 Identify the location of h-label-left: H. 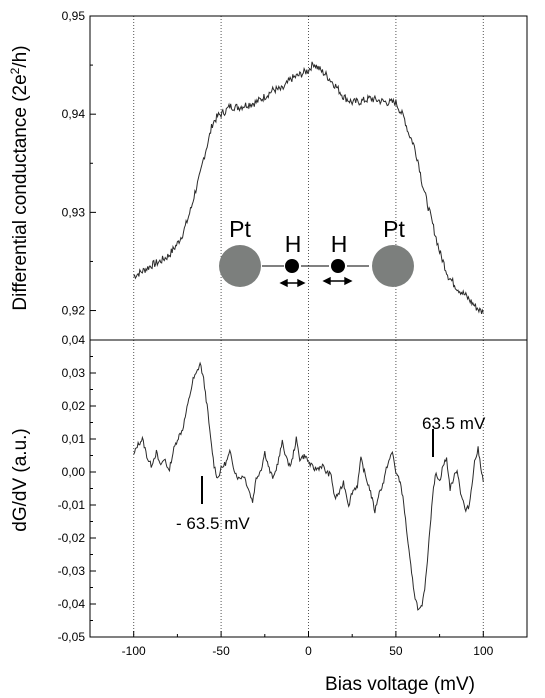
(293, 244).